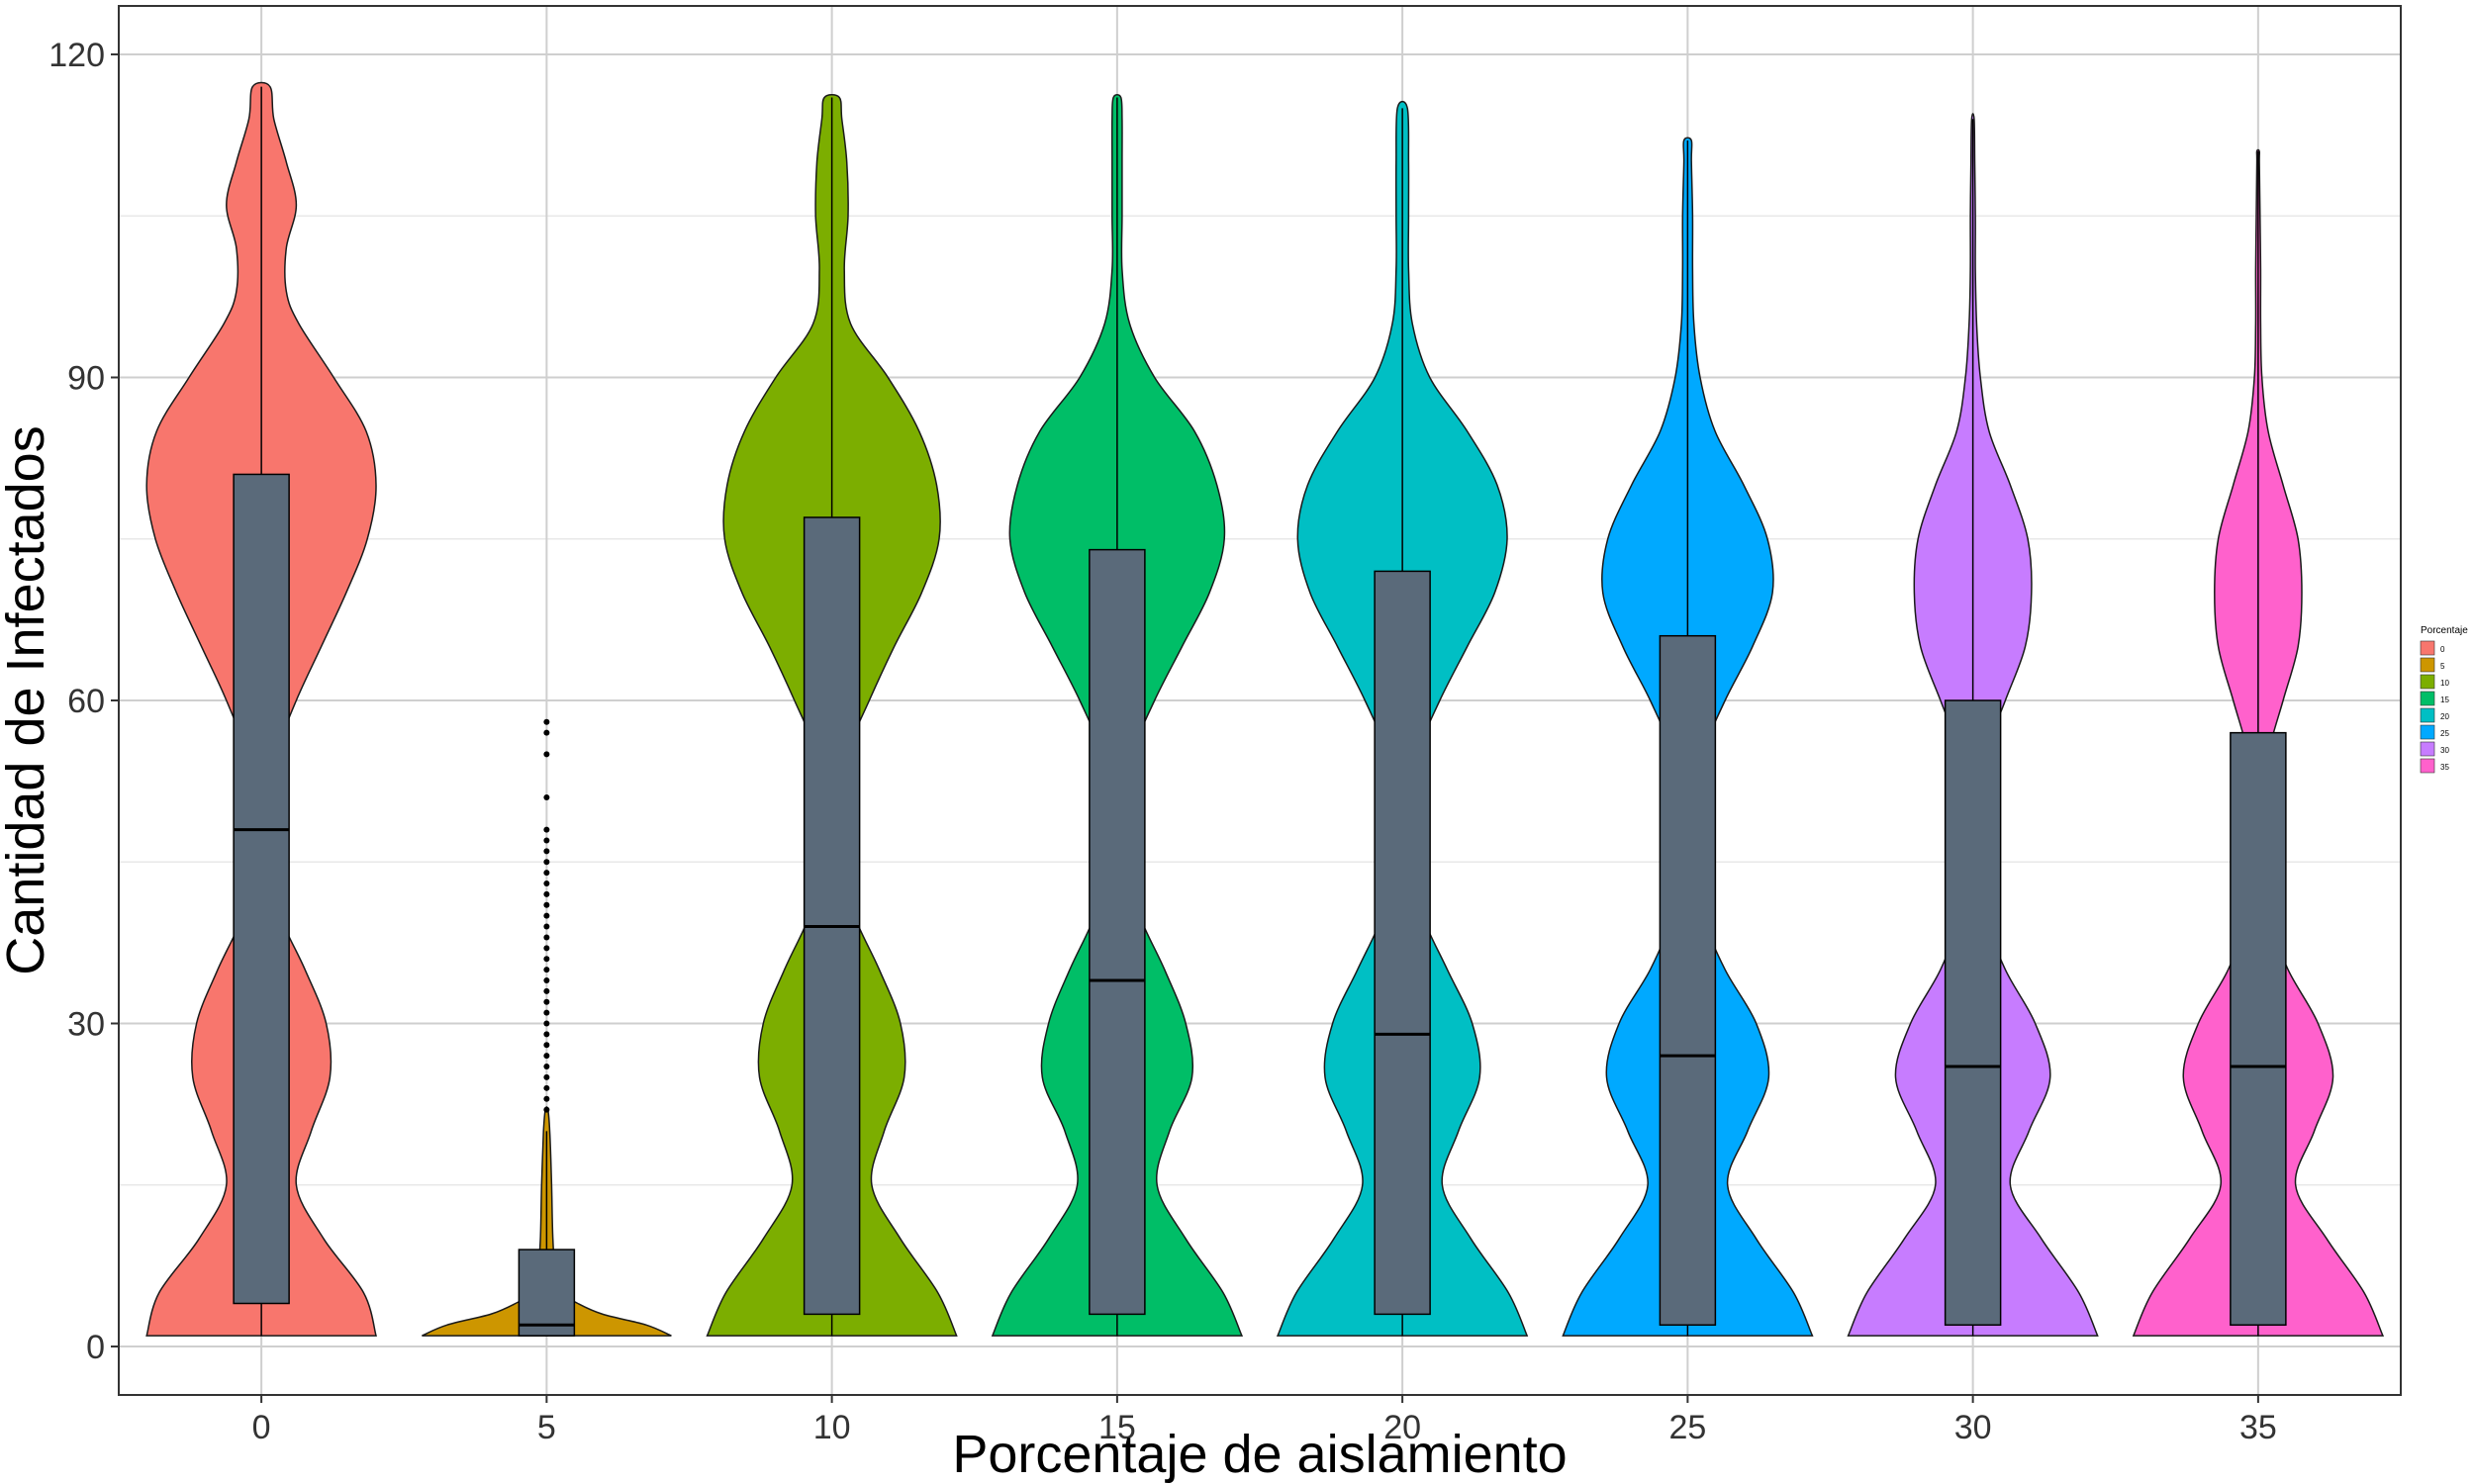 The height and width of the screenshot is (1484, 2474). I want to click on x-tick-label: 0, so click(262, 1427).